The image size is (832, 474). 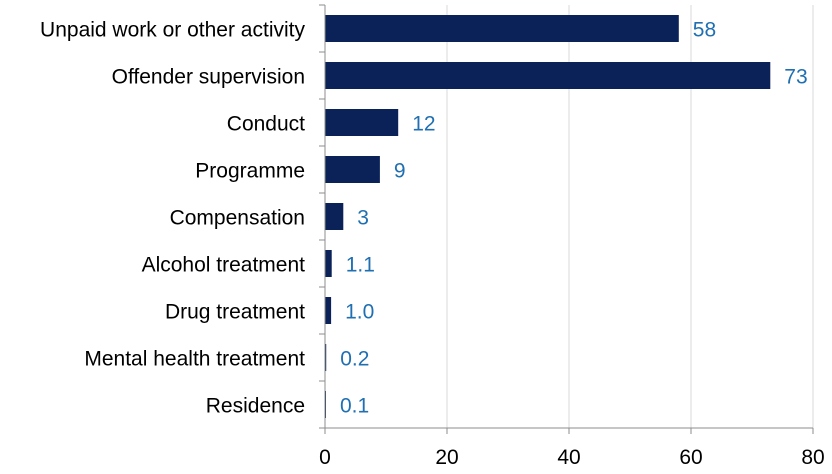 I want to click on data-label: 73, so click(x=795, y=77).